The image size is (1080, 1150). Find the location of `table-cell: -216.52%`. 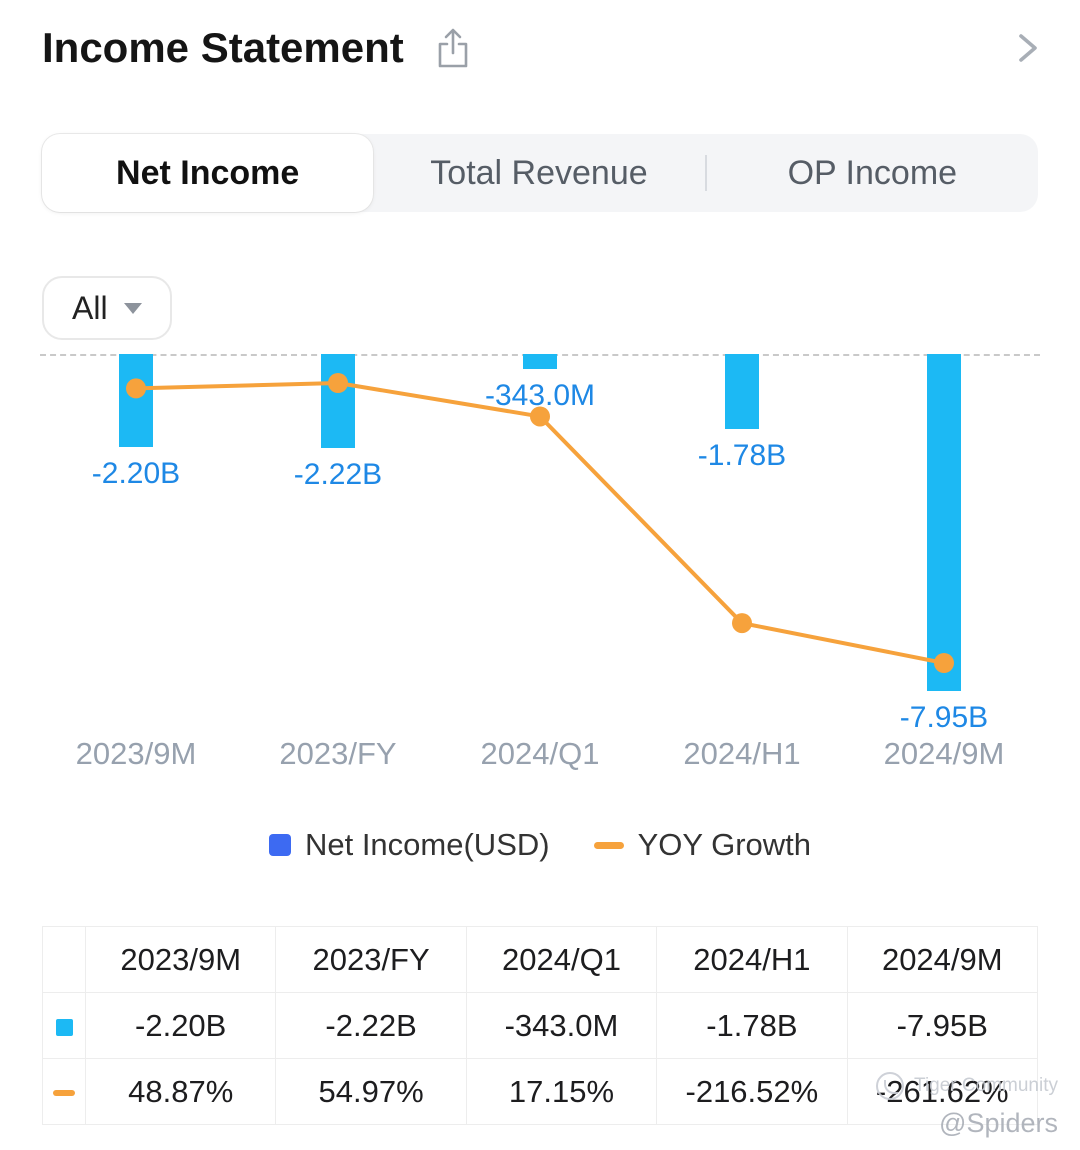

table-cell: -216.52% is located at coordinates (752, 1091).